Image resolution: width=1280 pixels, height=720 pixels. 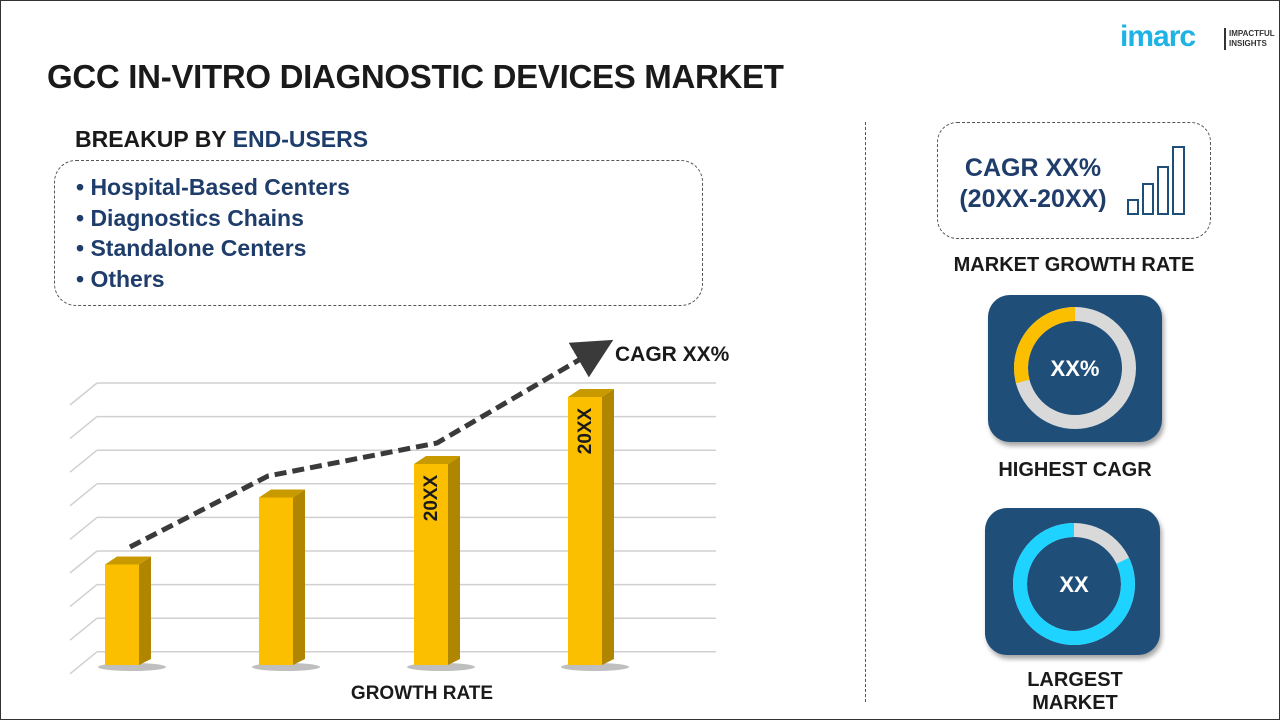 I want to click on breakup-heading: BREAKUP BY END-USERS, so click(x=222, y=139).